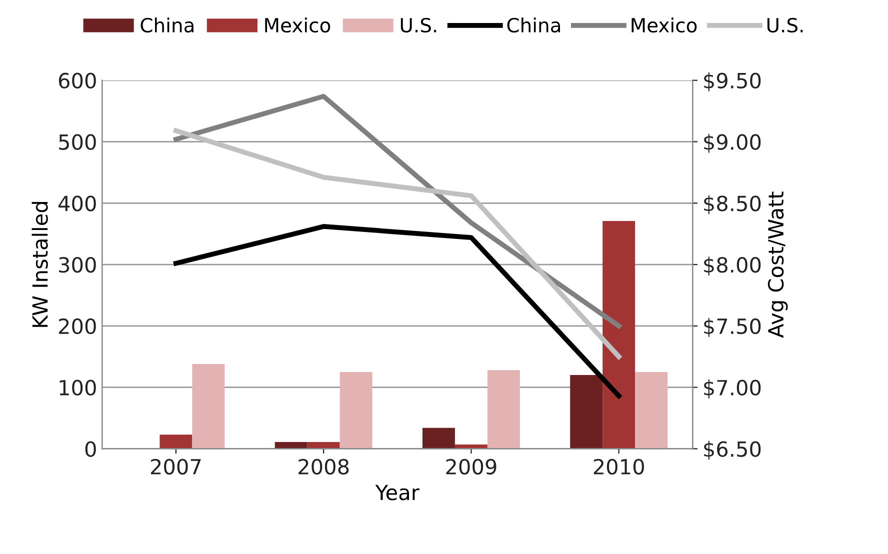  What do you see at coordinates (77, 326) in the screenshot?
I see `y-tick-label: 200` at bounding box center [77, 326].